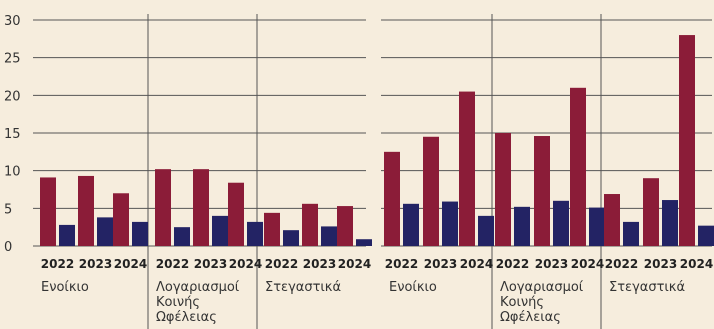 The height and width of the screenshot is (329, 714). Describe the element at coordinates (12, 59) in the screenshot. I see `y-tick-label: 25` at that location.